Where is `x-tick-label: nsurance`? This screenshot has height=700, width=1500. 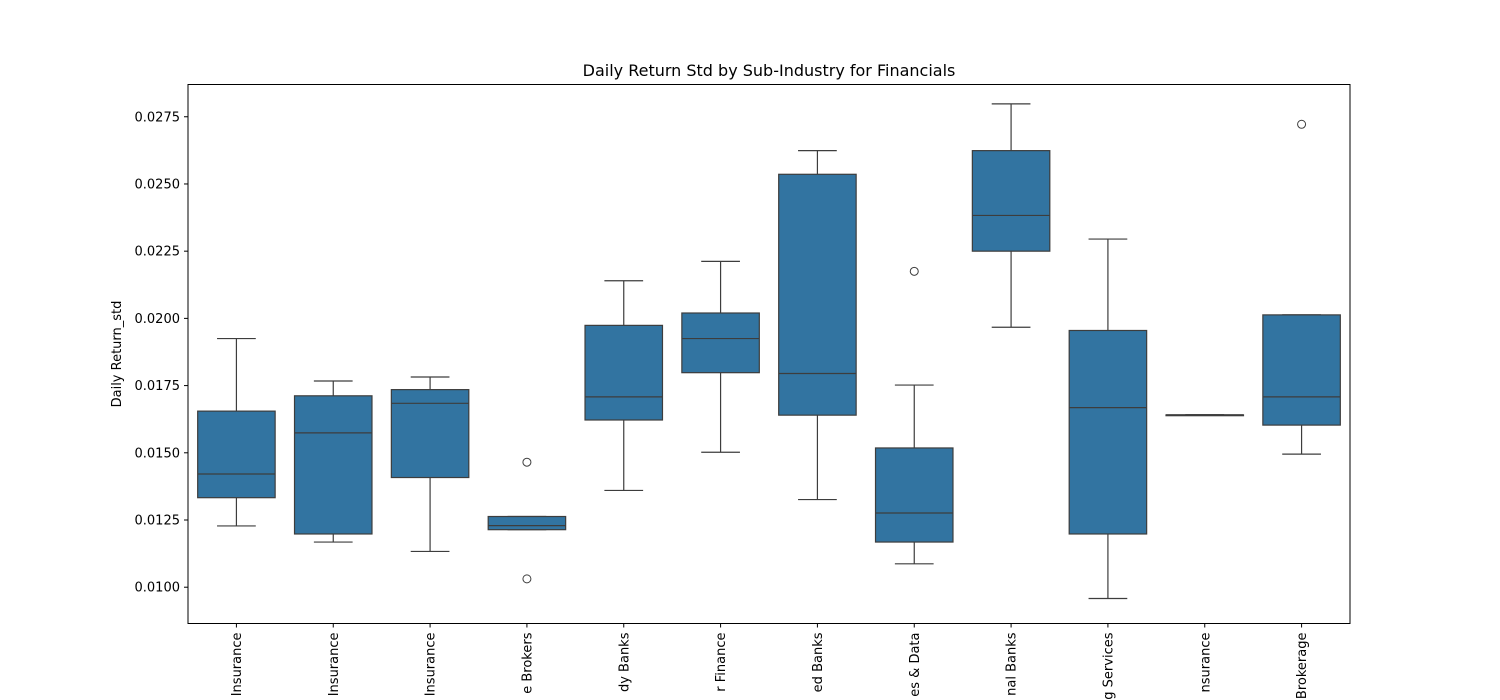
x-tick-label: nsurance is located at coordinates (1205, 663).